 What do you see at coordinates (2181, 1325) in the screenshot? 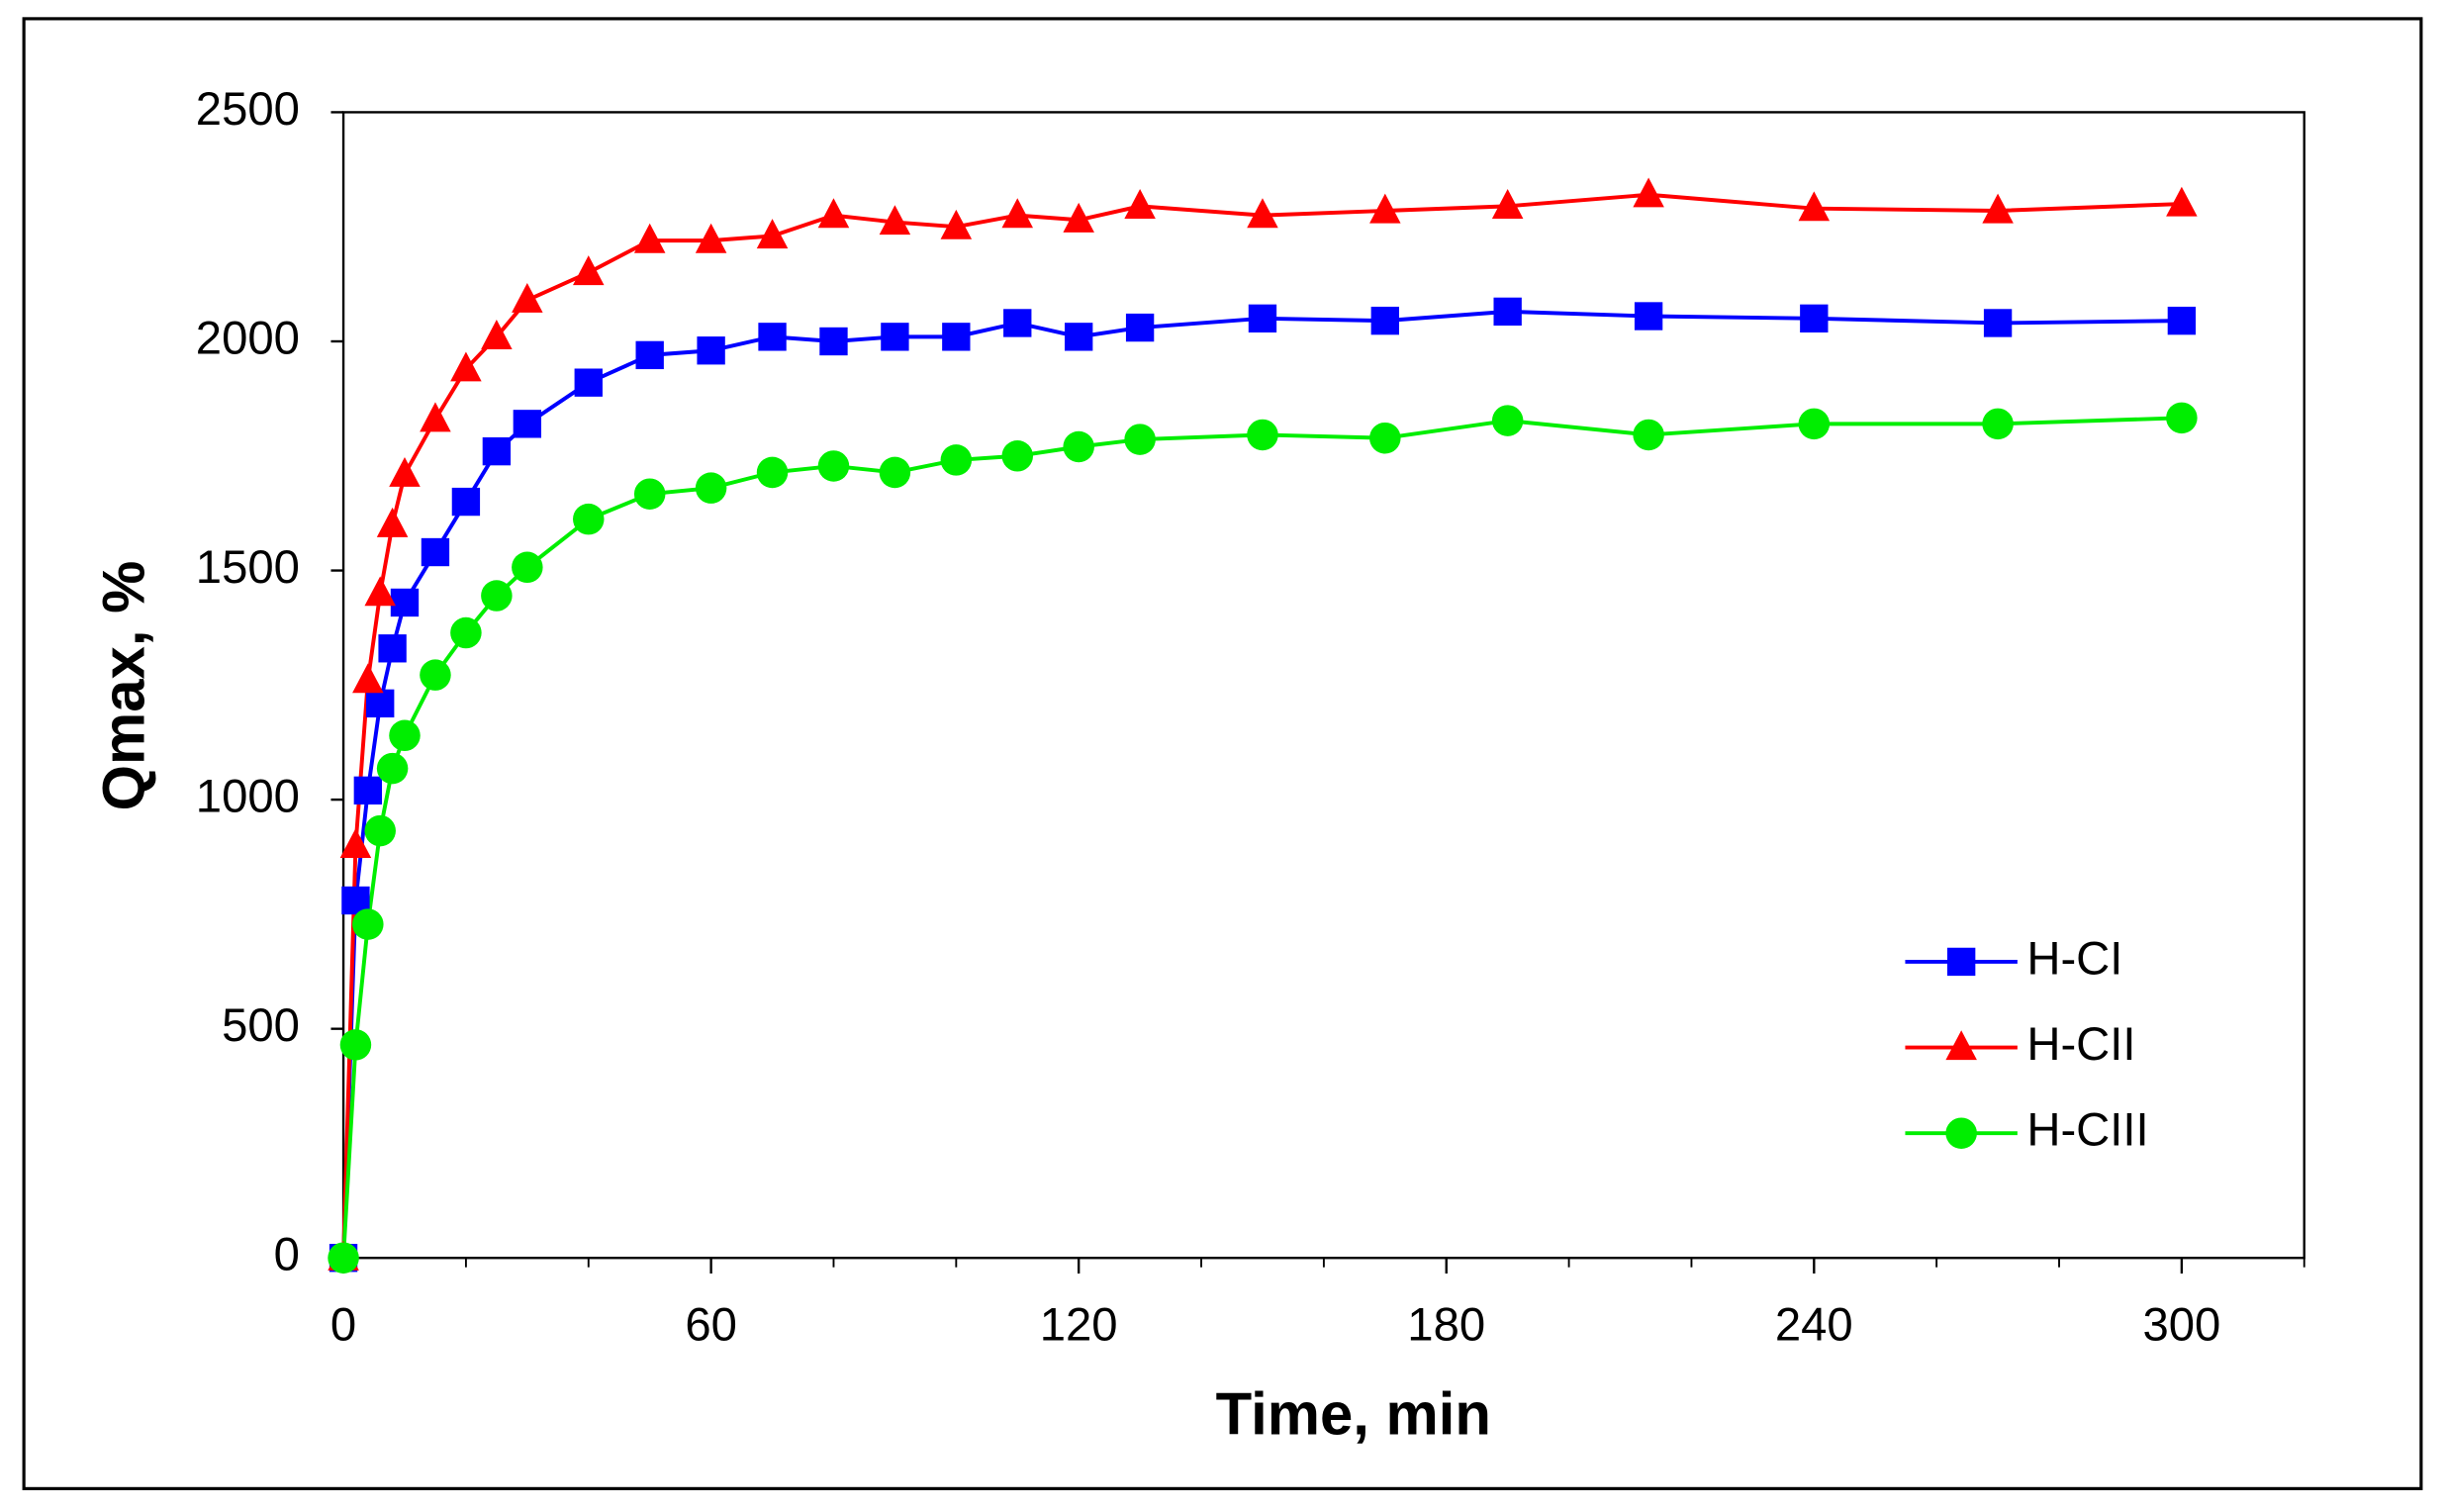
I see `x-tick-label: 300` at bounding box center [2181, 1325].